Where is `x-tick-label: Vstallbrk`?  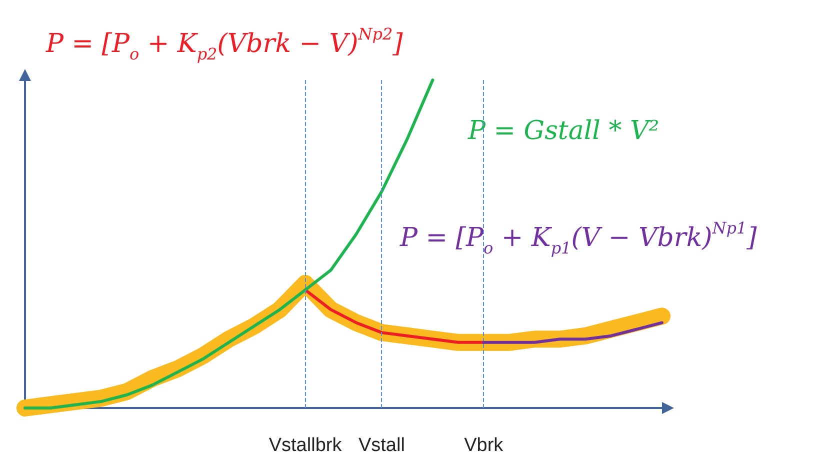
x-tick-label: Vstallbrk is located at coordinates (305, 445).